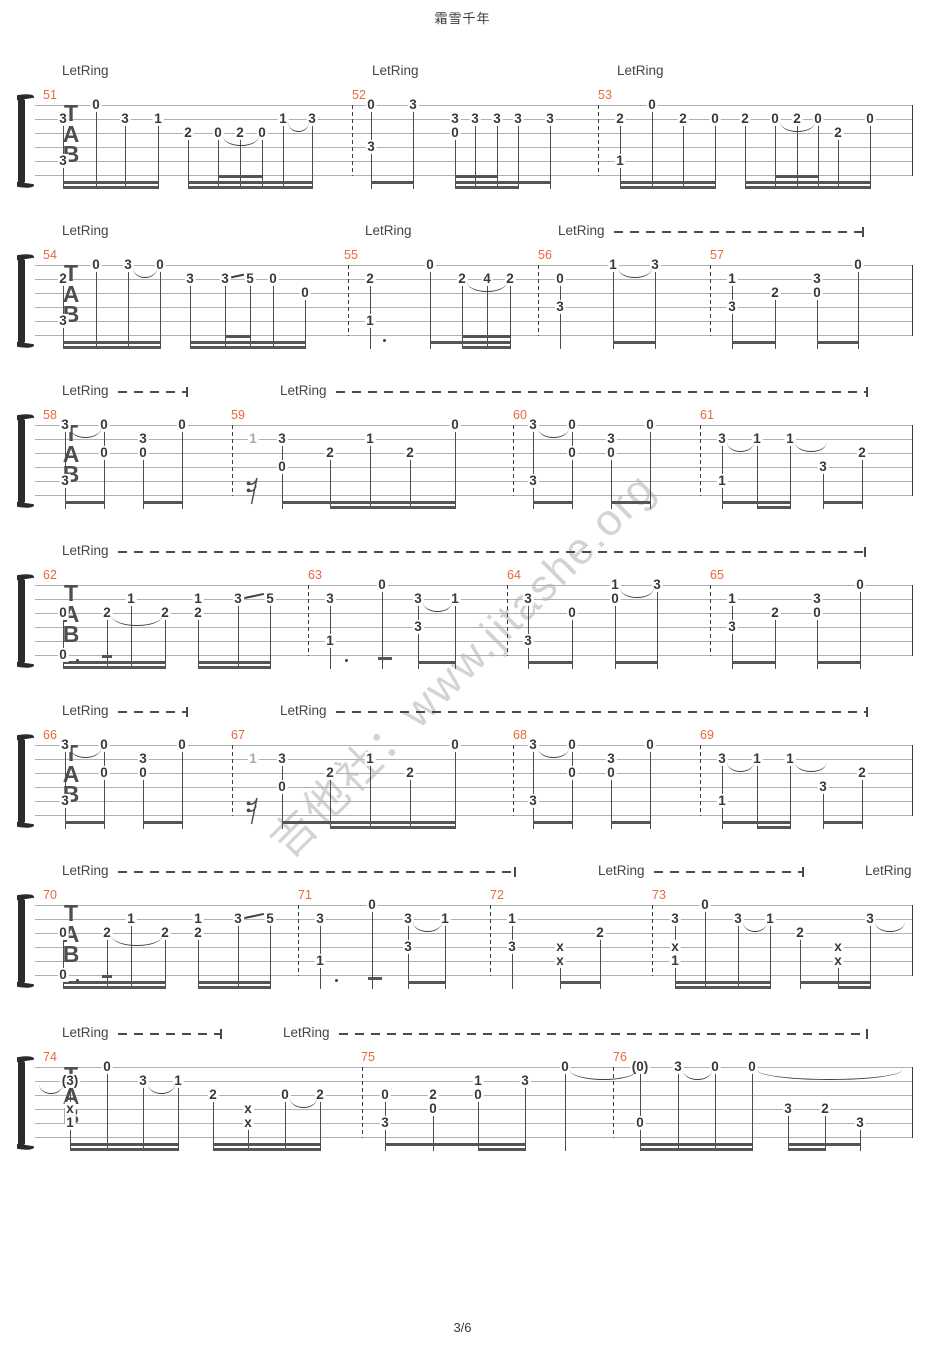 The height and width of the screenshot is (1358, 925). Describe the element at coordinates (237, 275) in the screenshot. I see `slide-line` at that location.